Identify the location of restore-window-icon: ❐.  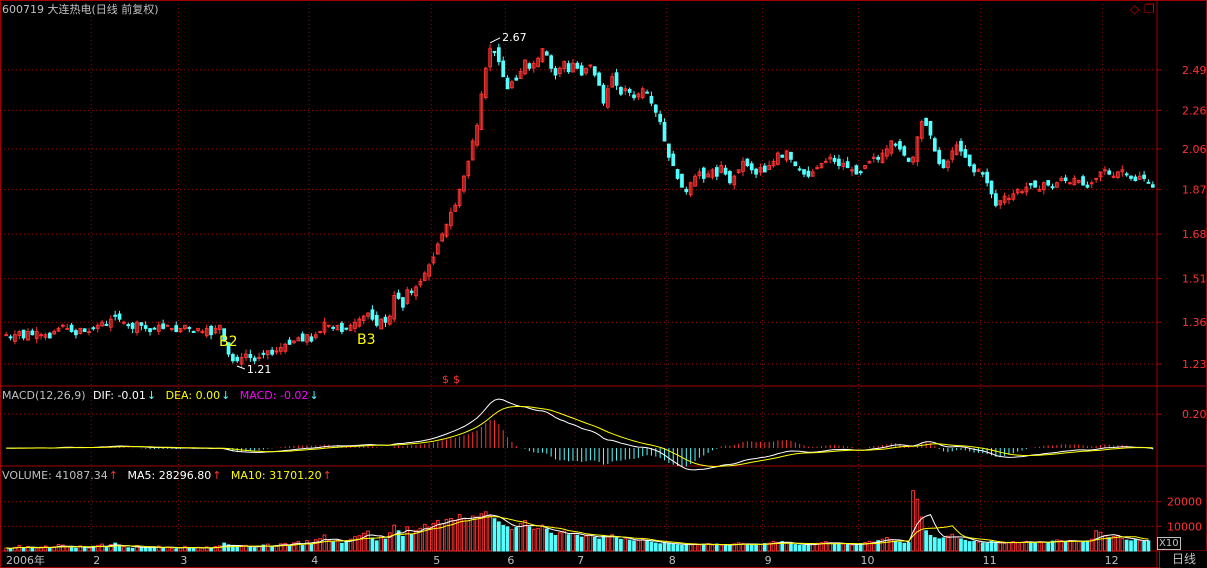
(1149, 9).